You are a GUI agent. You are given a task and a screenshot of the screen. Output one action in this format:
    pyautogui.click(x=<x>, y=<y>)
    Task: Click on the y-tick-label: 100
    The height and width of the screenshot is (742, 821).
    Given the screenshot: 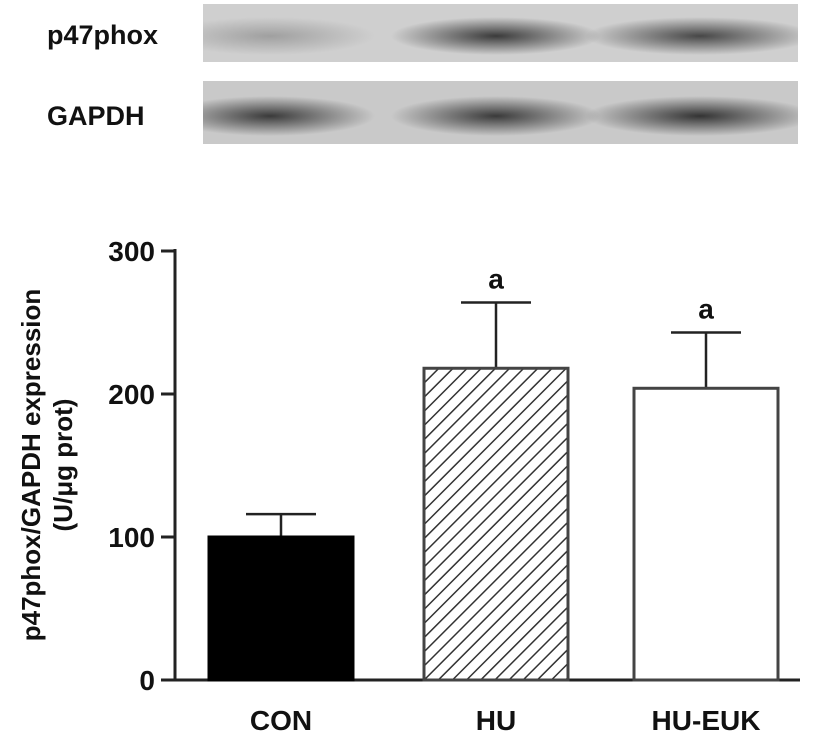 What is the action you would take?
    pyautogui.click(x=131, y=537)
    